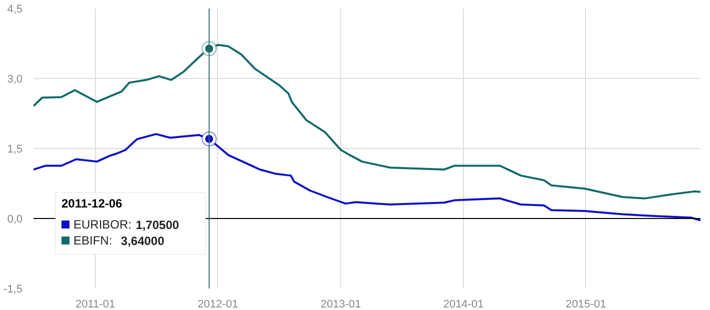 The image size is (710, 310). I want to click on x-tick-label: 2012-01, so click(218, 304).